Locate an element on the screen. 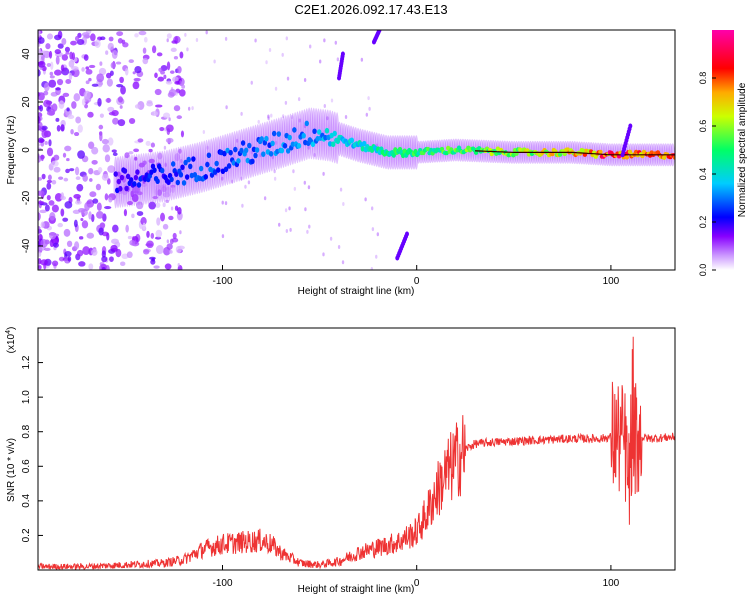  y-tick-label: 40 is located at coordinates (26, 54).